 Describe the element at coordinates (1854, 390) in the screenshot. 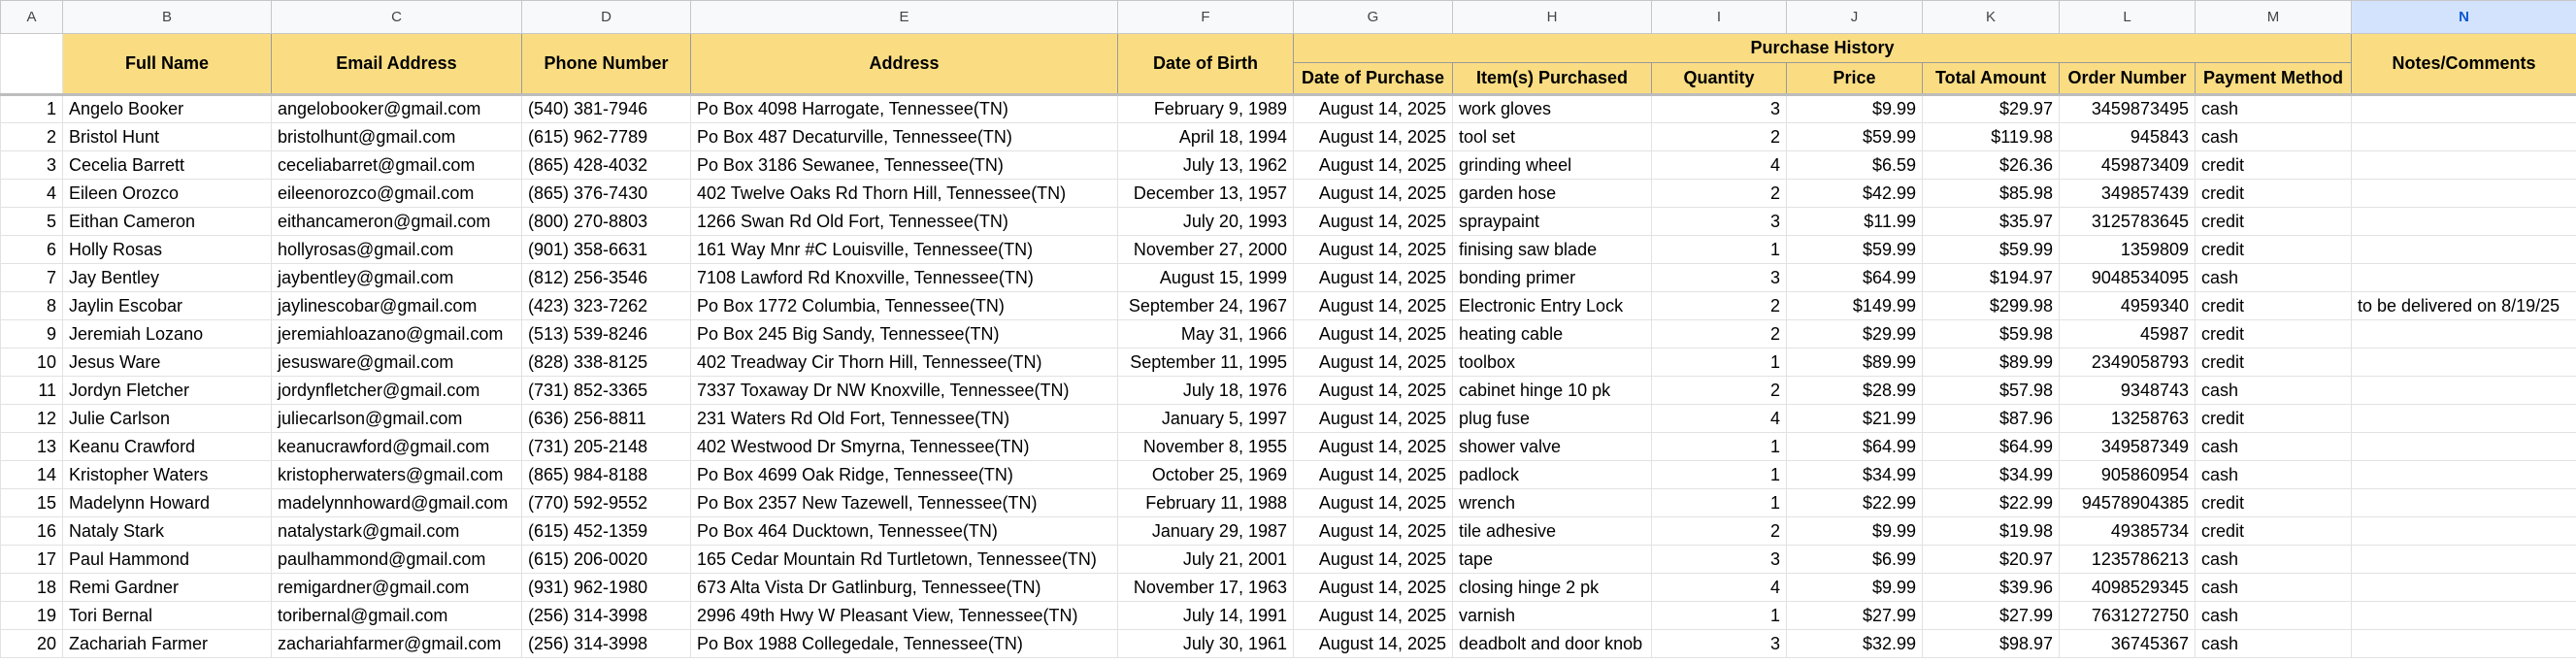

I see `price: $28.99` at that location.